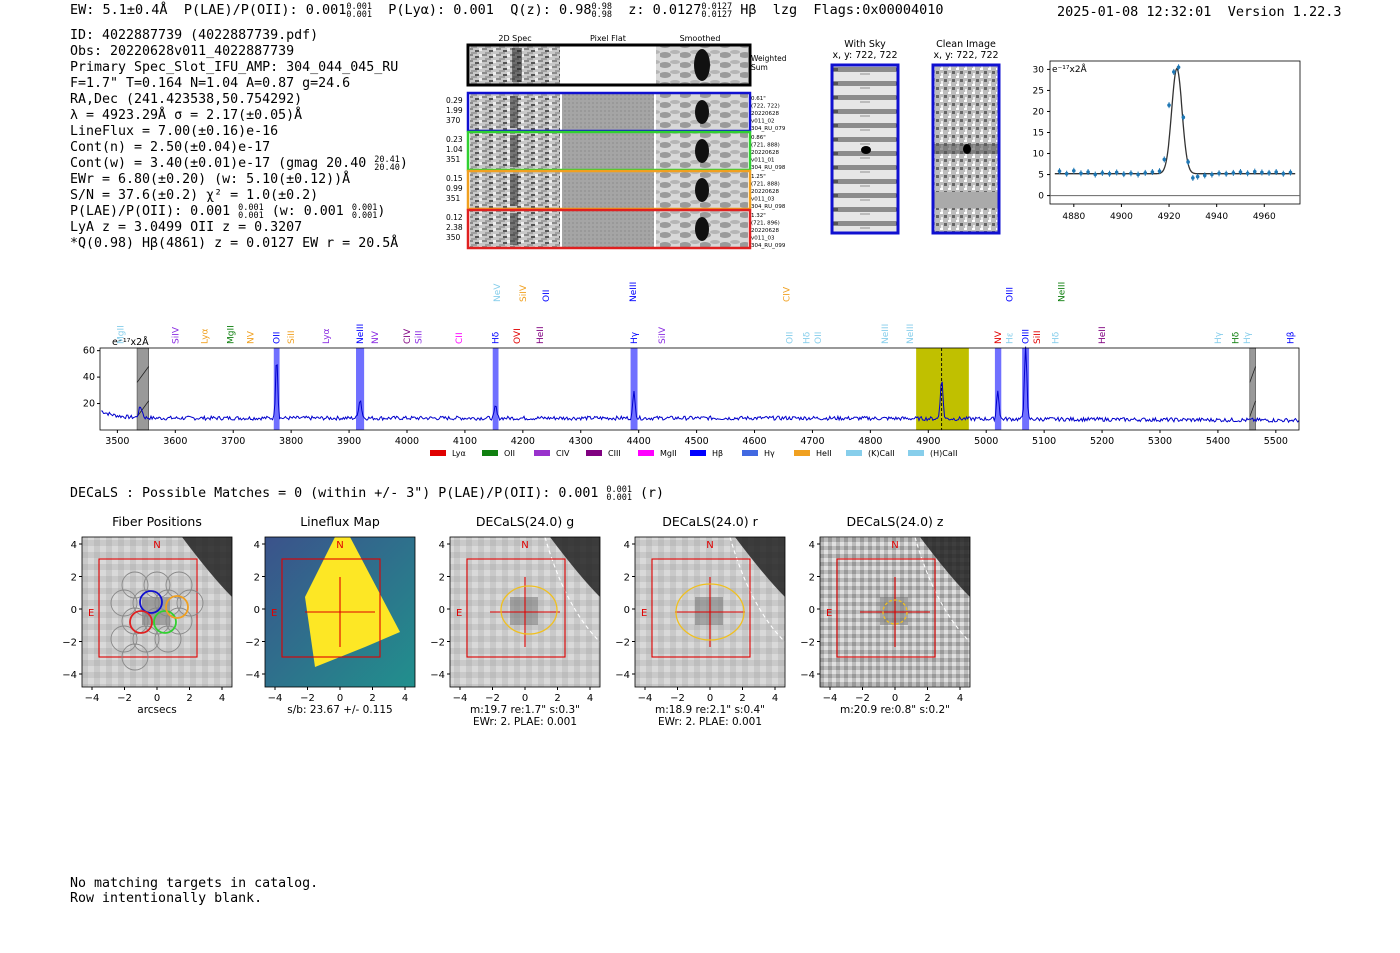  Describe the element at coordinates (340, 521) in the screenshot. I see `panel-title: Lineflux Map` at that location.